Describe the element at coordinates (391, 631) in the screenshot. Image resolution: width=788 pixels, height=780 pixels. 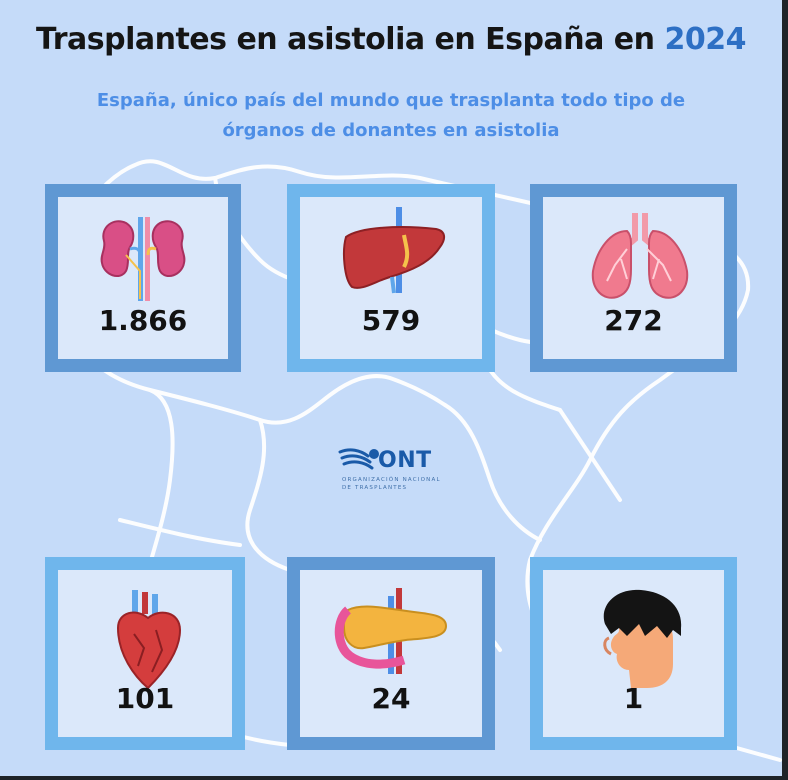
I see `pancreas-icon` at that location.